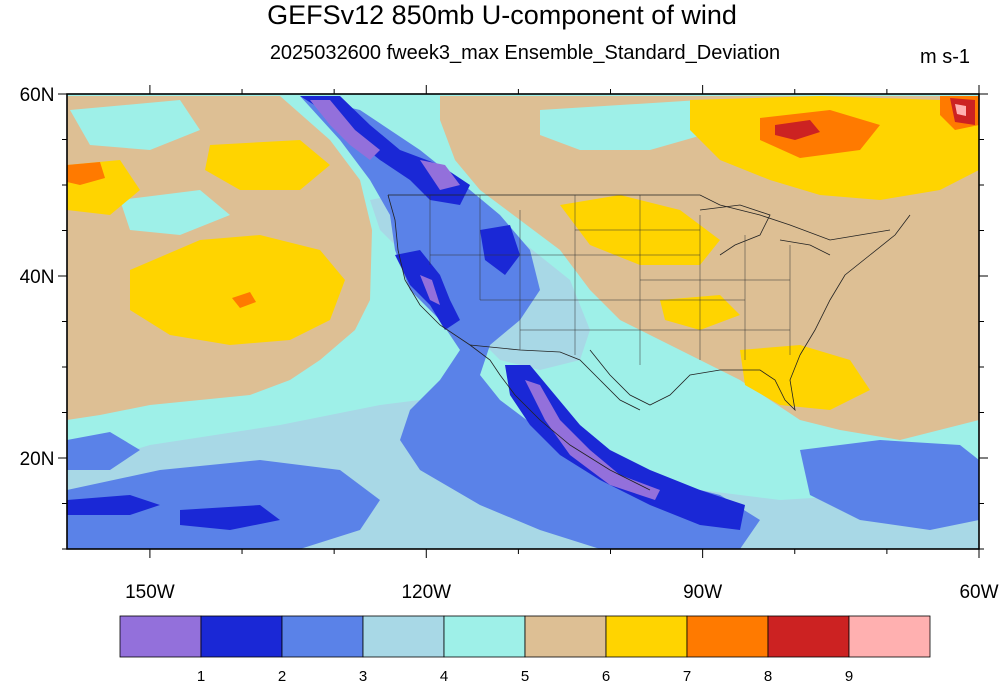 The image size is (1004, 683). Describe the element at coordinates (113, 505) in the screenshot. I see `darkblue-region-southwest` at that location.